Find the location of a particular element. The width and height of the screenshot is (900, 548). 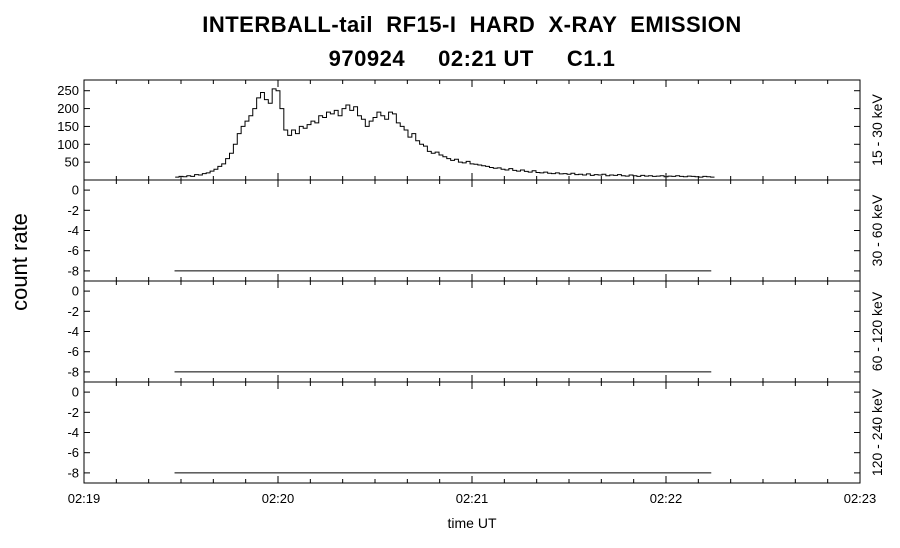

y-tick-label: 50 is located at coordinates (72, 162).